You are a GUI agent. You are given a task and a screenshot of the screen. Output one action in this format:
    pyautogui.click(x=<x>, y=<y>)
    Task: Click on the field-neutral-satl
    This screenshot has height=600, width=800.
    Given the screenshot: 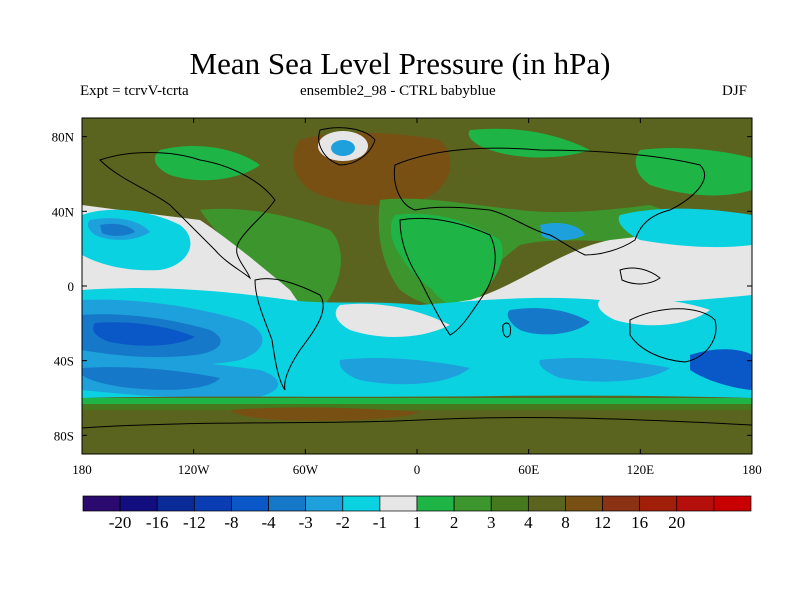 What is the action you would take?
    pyautogui.click(x=392, y=320)
    